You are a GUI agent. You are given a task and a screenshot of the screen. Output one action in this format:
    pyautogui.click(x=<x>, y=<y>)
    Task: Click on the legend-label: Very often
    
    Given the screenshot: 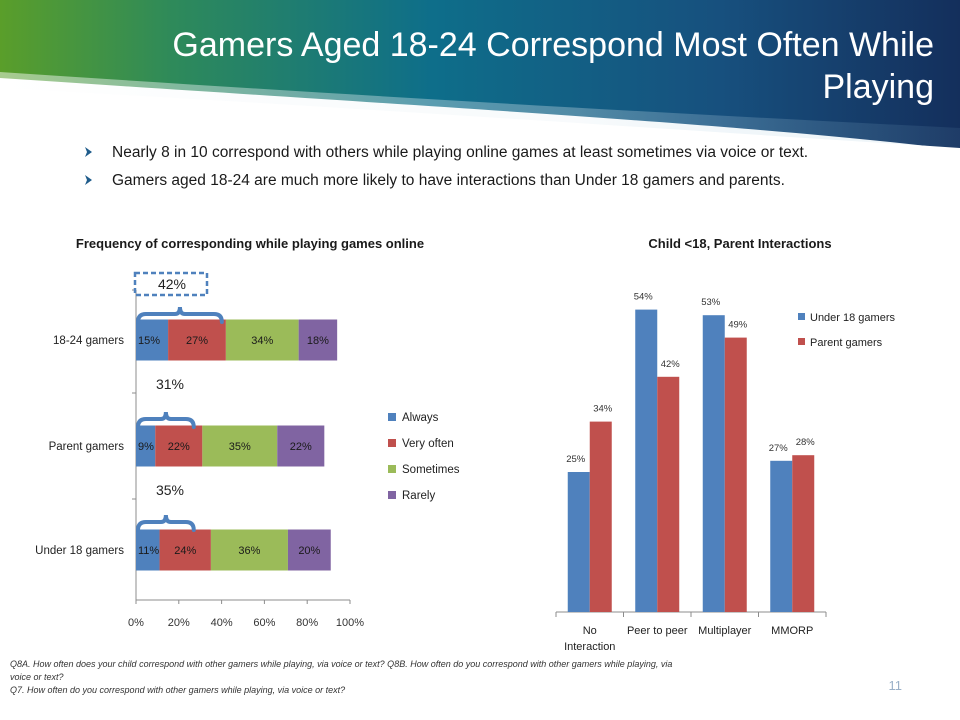 What is the action you would take?
    pyautogui.click(x=428, y=444)
    